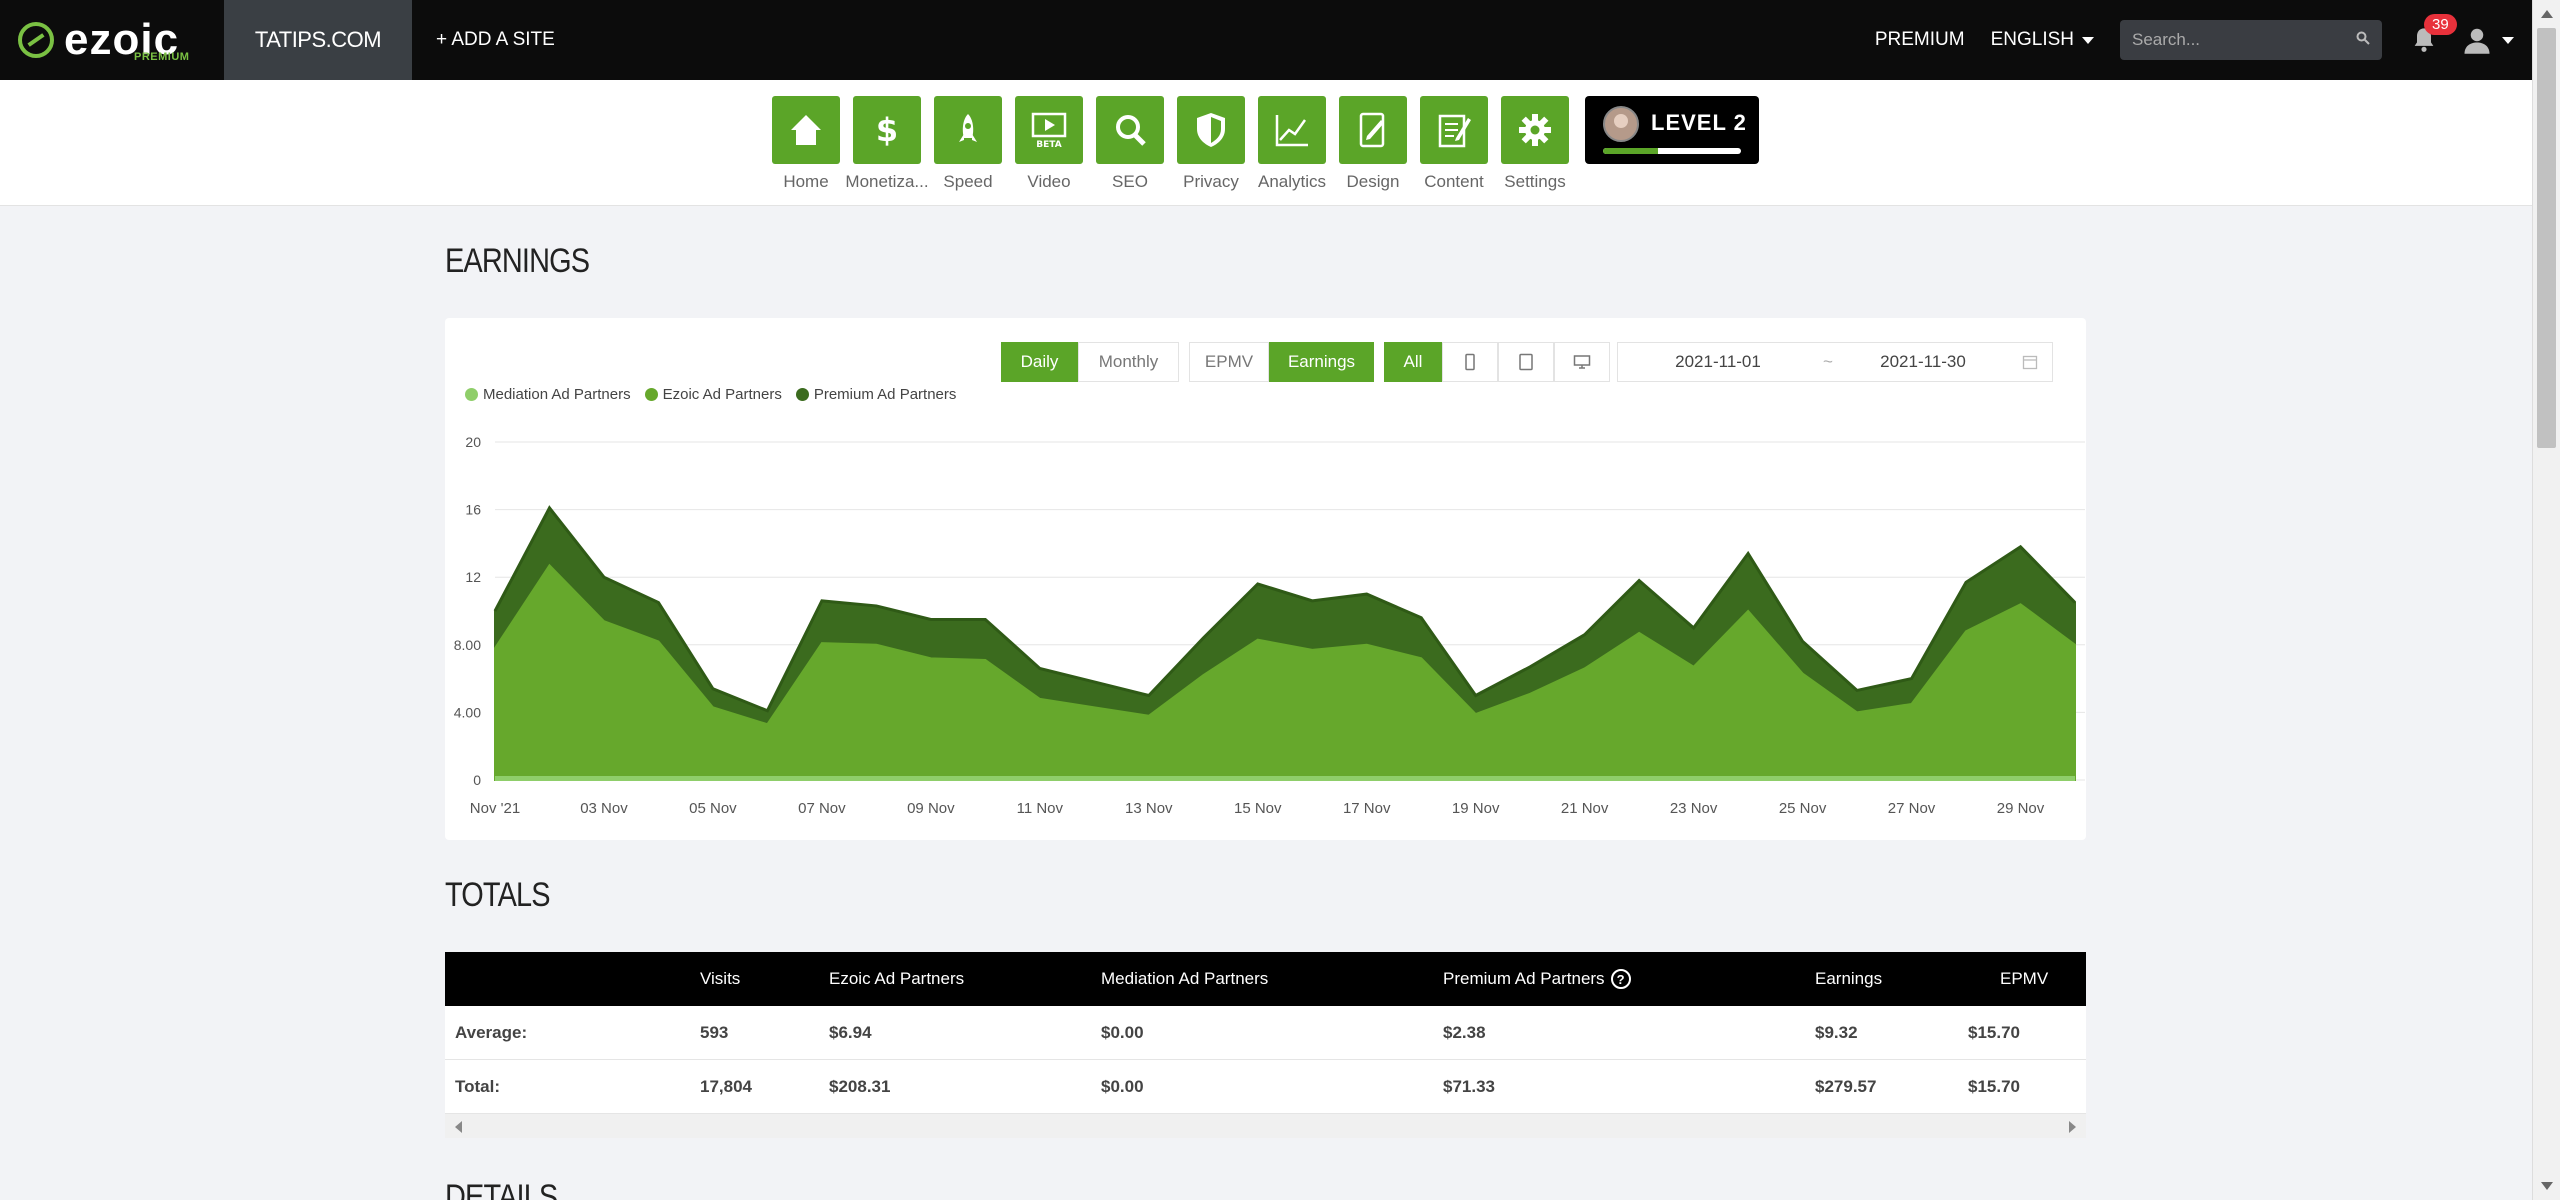  Describe the element at coordinates (1130, 181) in the screenshot. I see `nav-label: SEO` at that location.